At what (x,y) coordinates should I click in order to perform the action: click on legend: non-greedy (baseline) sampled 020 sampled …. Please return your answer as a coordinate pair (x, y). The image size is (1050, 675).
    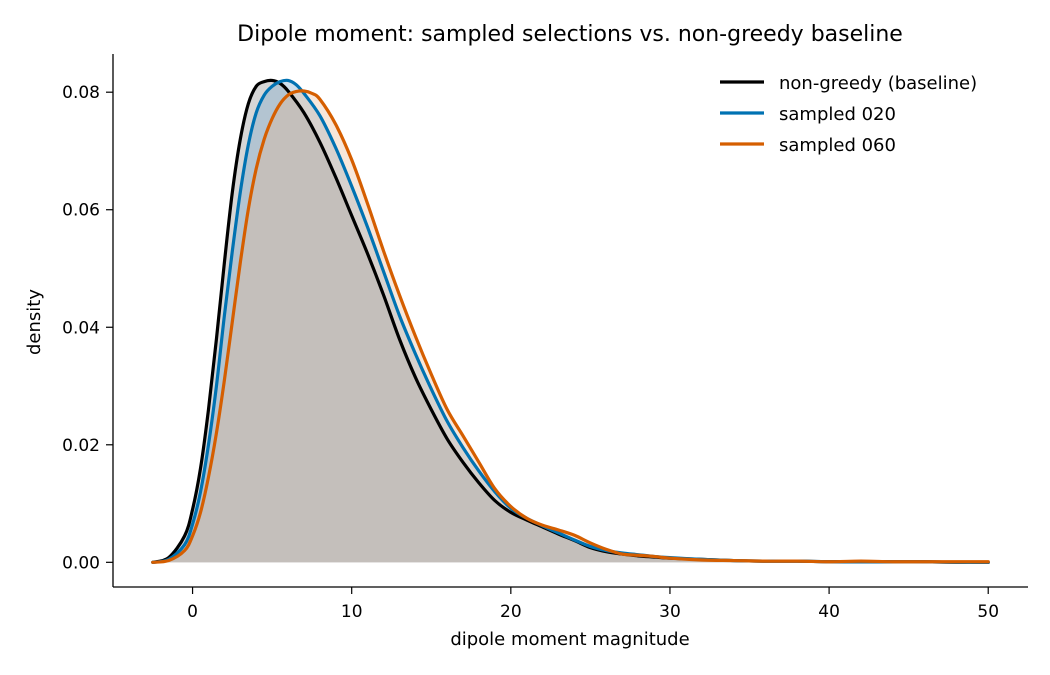
    Looking at the image, I should click on (848, 114).